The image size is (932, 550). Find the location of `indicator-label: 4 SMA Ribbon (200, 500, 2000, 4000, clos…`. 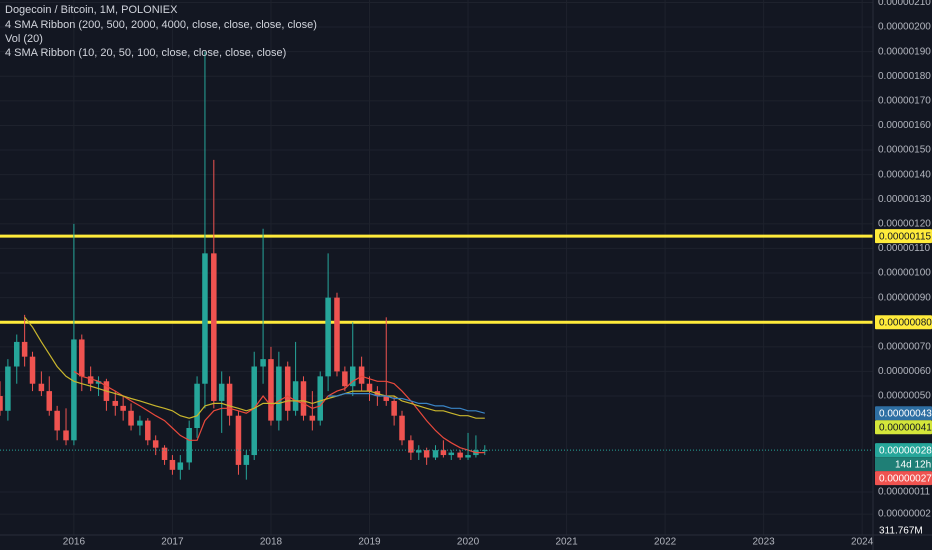

indicator-label: 4 SMA Ribbon (200, 500, 2000, 4000, clos… is located at coordinates (161, 25).